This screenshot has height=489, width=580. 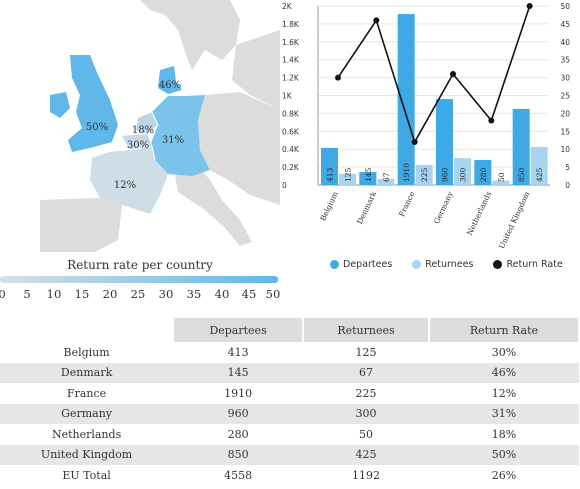 What do you see at coordinates (386, 177) in the screenshot?
I see `bar-data-label: 67` at bounding box center [386, 177].